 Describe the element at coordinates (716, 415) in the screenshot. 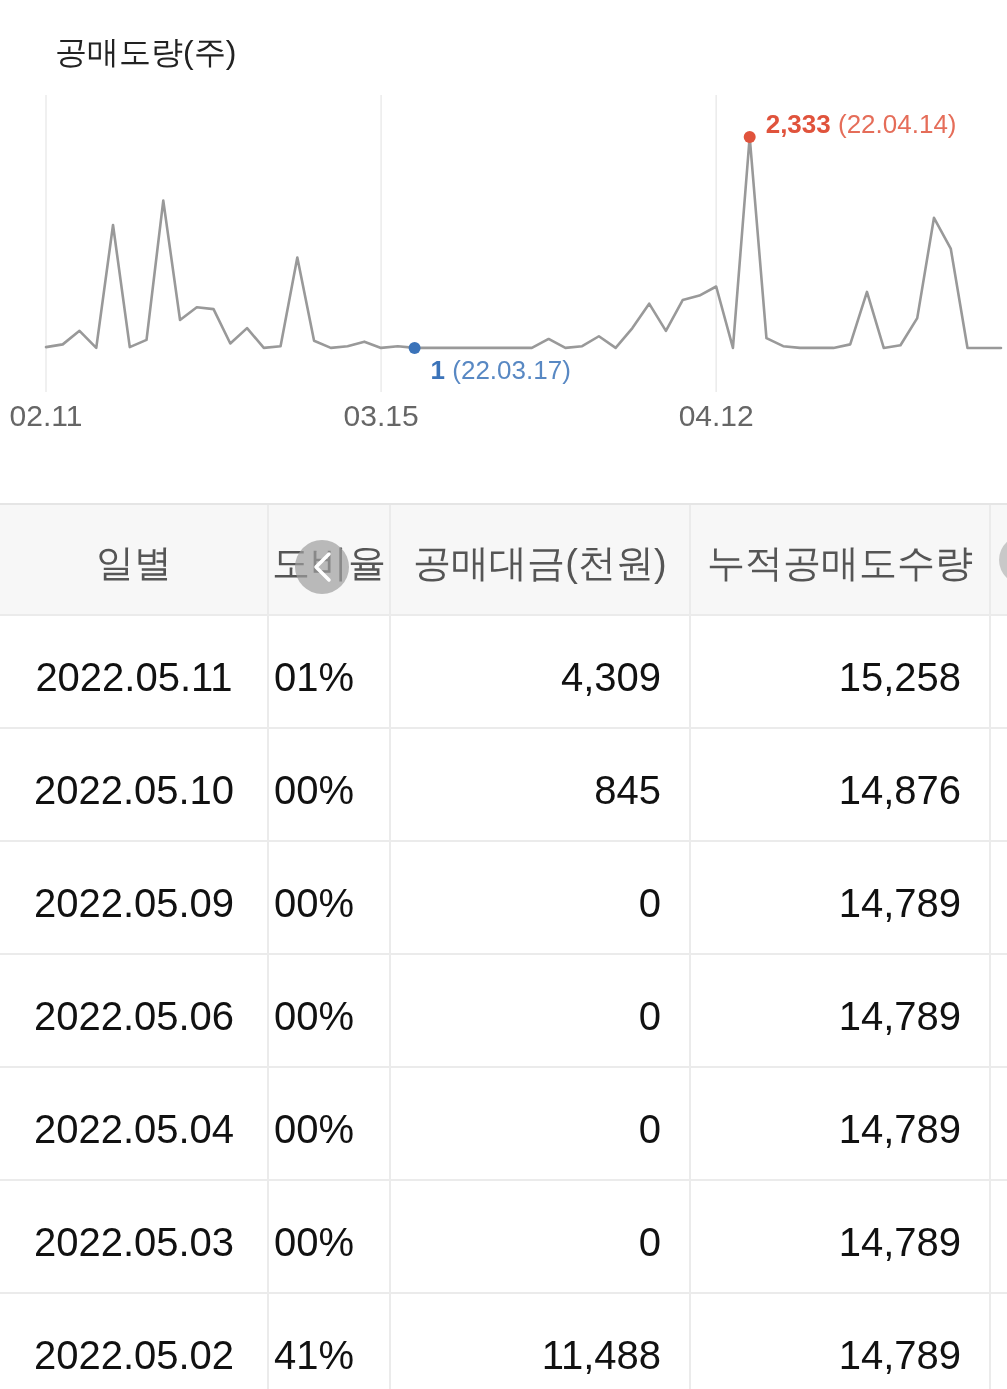

I see `x-tick-label: 04.12` at that location.